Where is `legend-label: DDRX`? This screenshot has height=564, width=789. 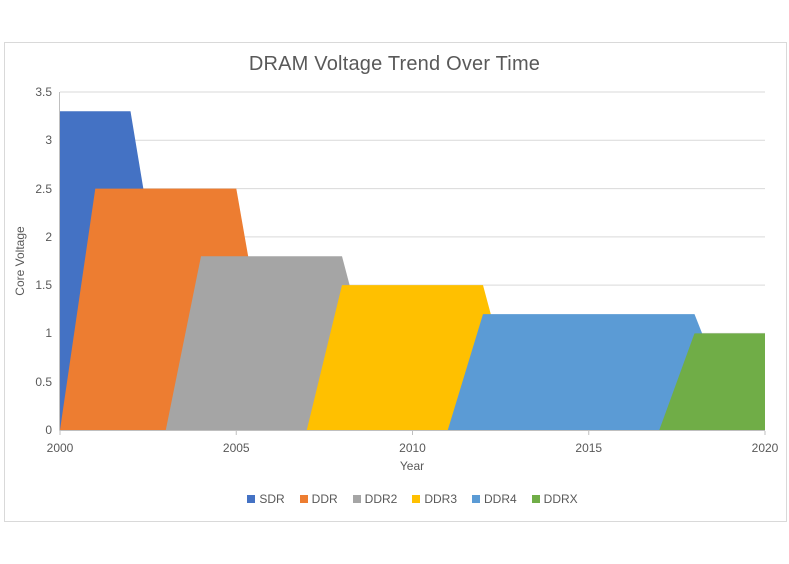 legend-label: DDRX is located at coordinates (560, 499).